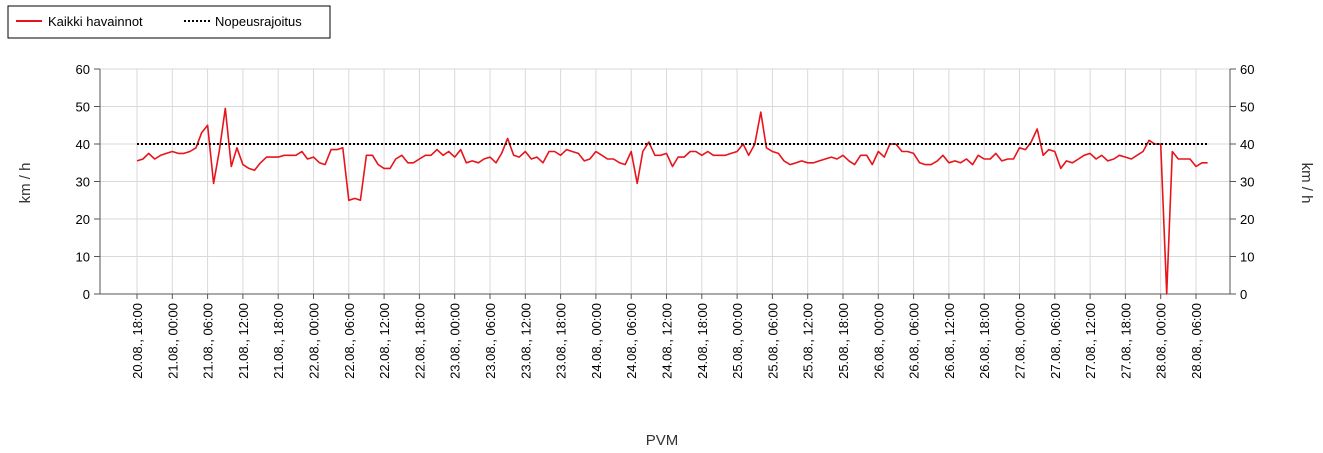 This screenshot has height=453, width=1323. I want to click on x-axis-title: PVM, so click(662, 440).